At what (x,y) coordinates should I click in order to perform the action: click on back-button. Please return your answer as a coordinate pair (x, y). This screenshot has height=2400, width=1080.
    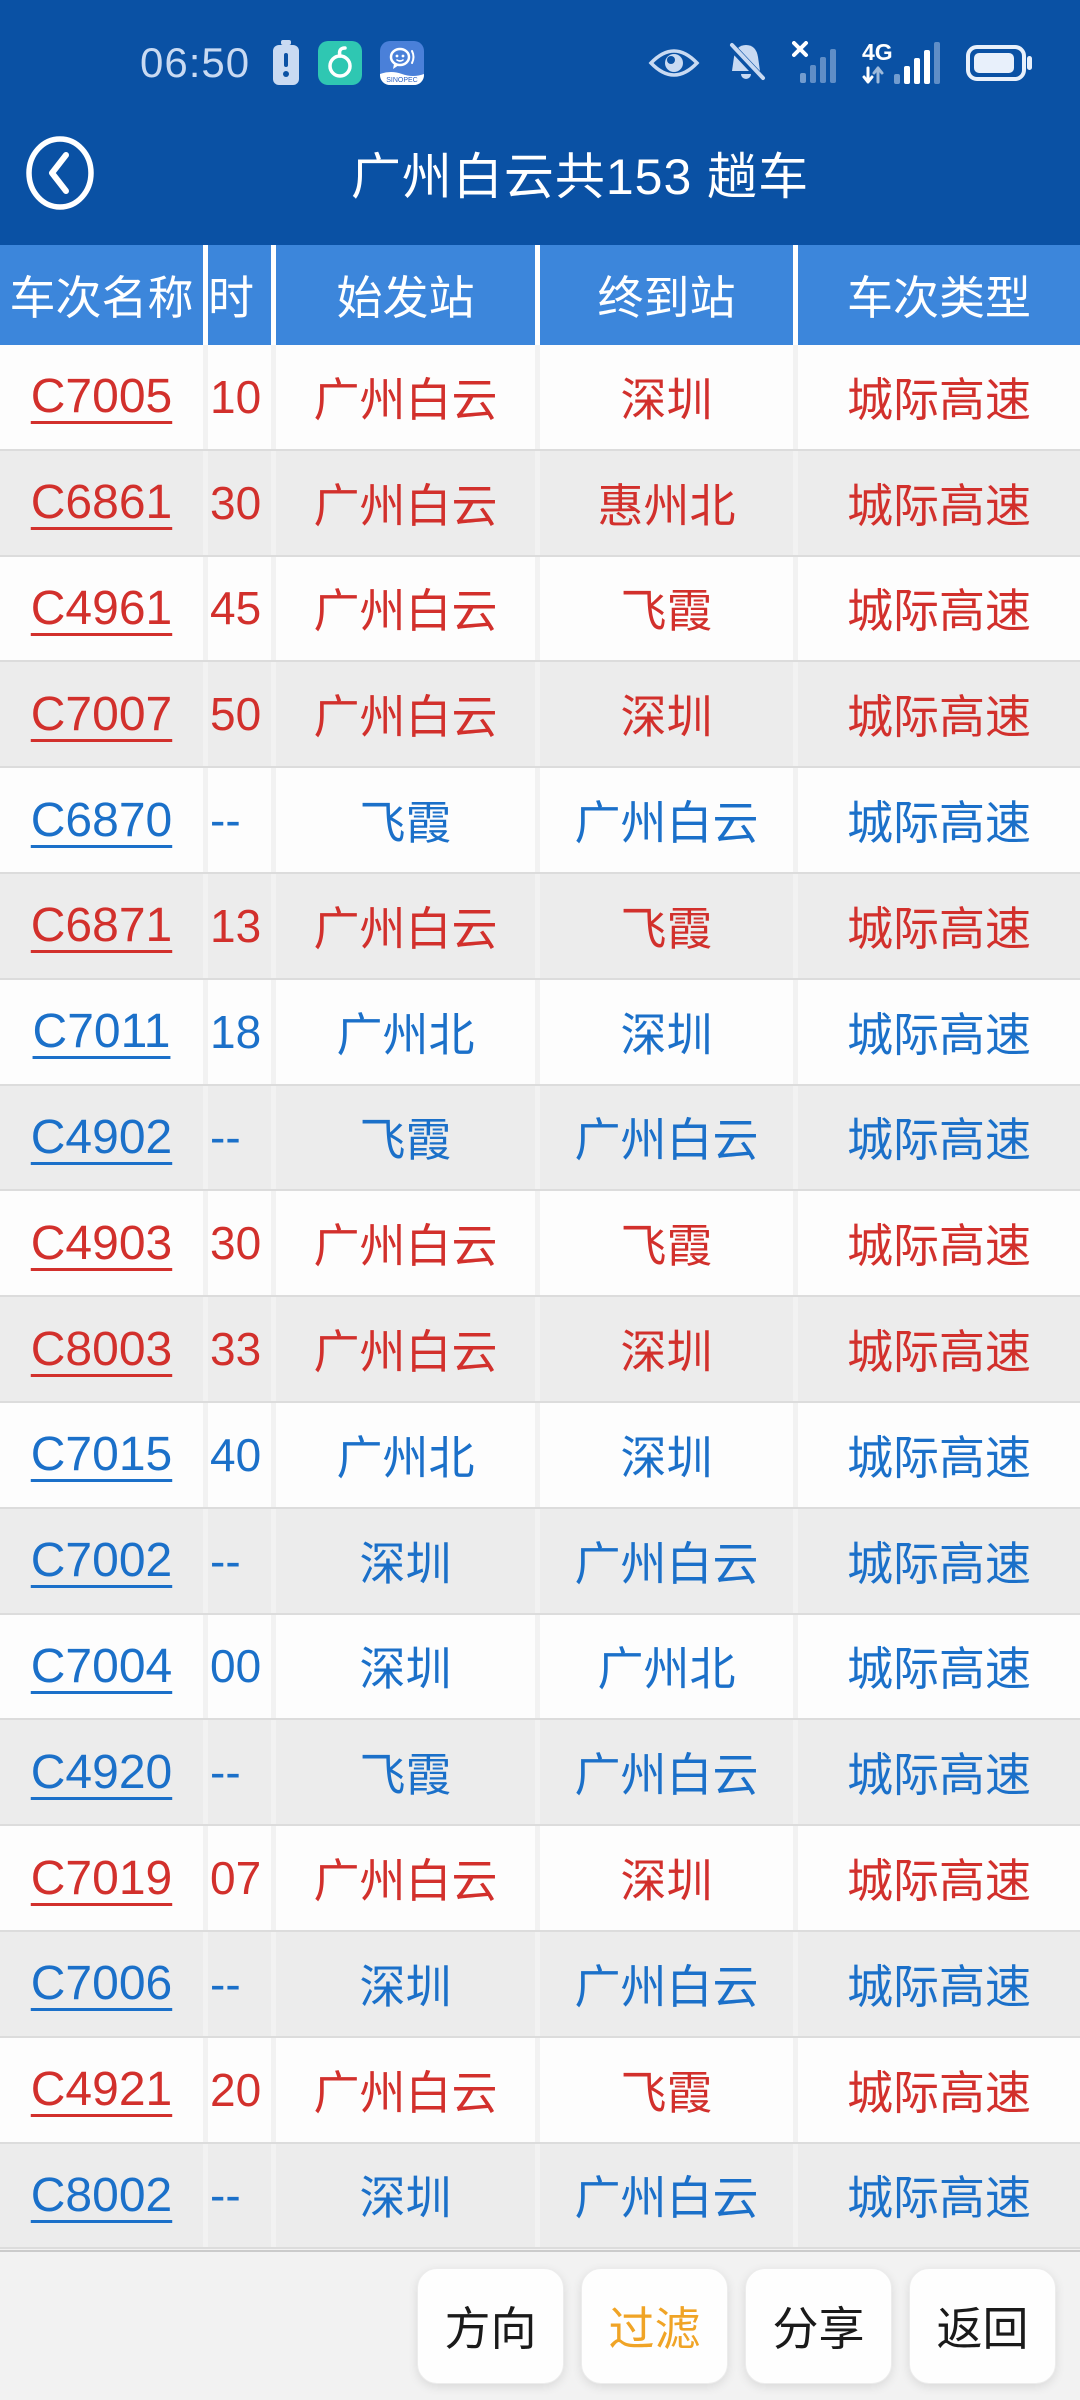
    Looking at the image, I should click on (60, 172).